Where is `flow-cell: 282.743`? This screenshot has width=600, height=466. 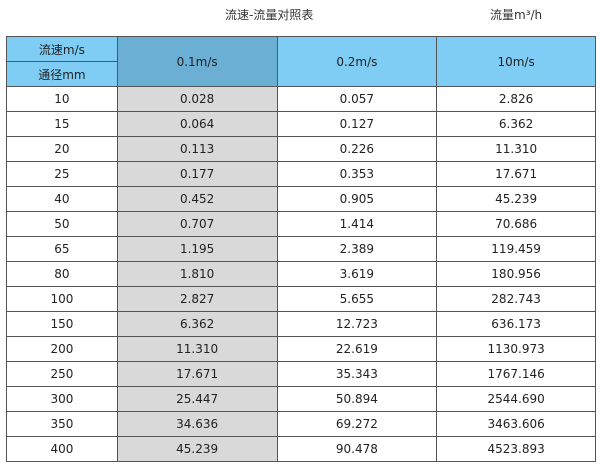 flow-cell: 282.743 is located at coordinates (516, 299).